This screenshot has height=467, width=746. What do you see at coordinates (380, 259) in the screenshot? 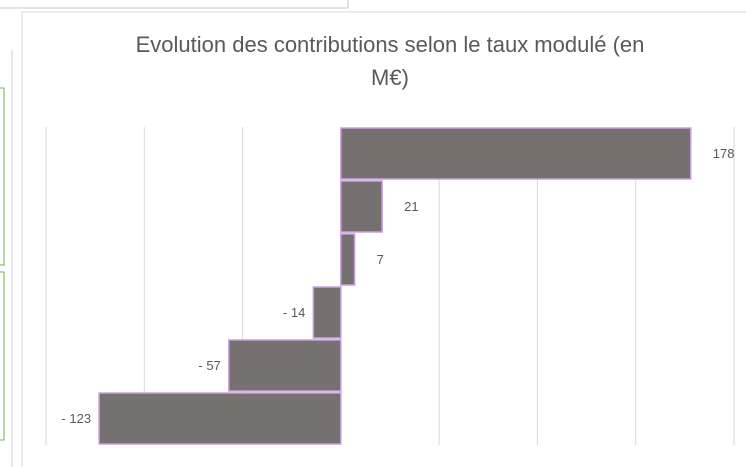
I see `data-label: 7` at bounding box center [380, 259].